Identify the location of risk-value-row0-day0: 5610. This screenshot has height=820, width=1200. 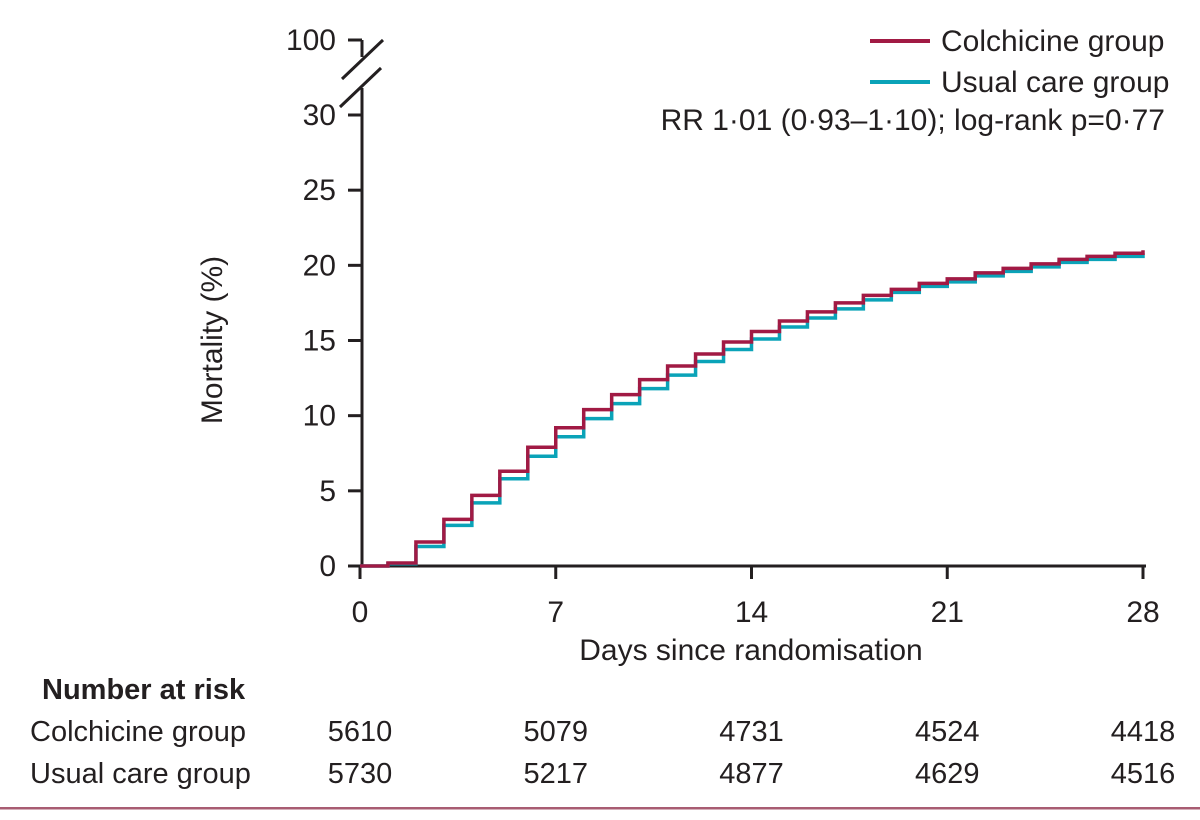
(360, 732).